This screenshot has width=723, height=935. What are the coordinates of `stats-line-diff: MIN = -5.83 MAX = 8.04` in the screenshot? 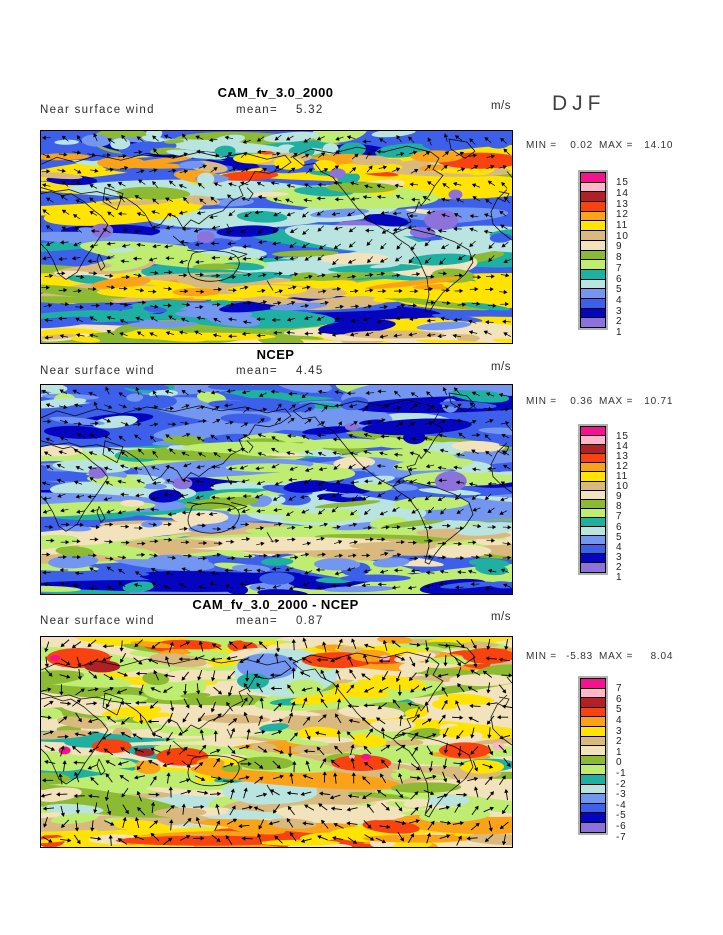 It's located at (601, 656).